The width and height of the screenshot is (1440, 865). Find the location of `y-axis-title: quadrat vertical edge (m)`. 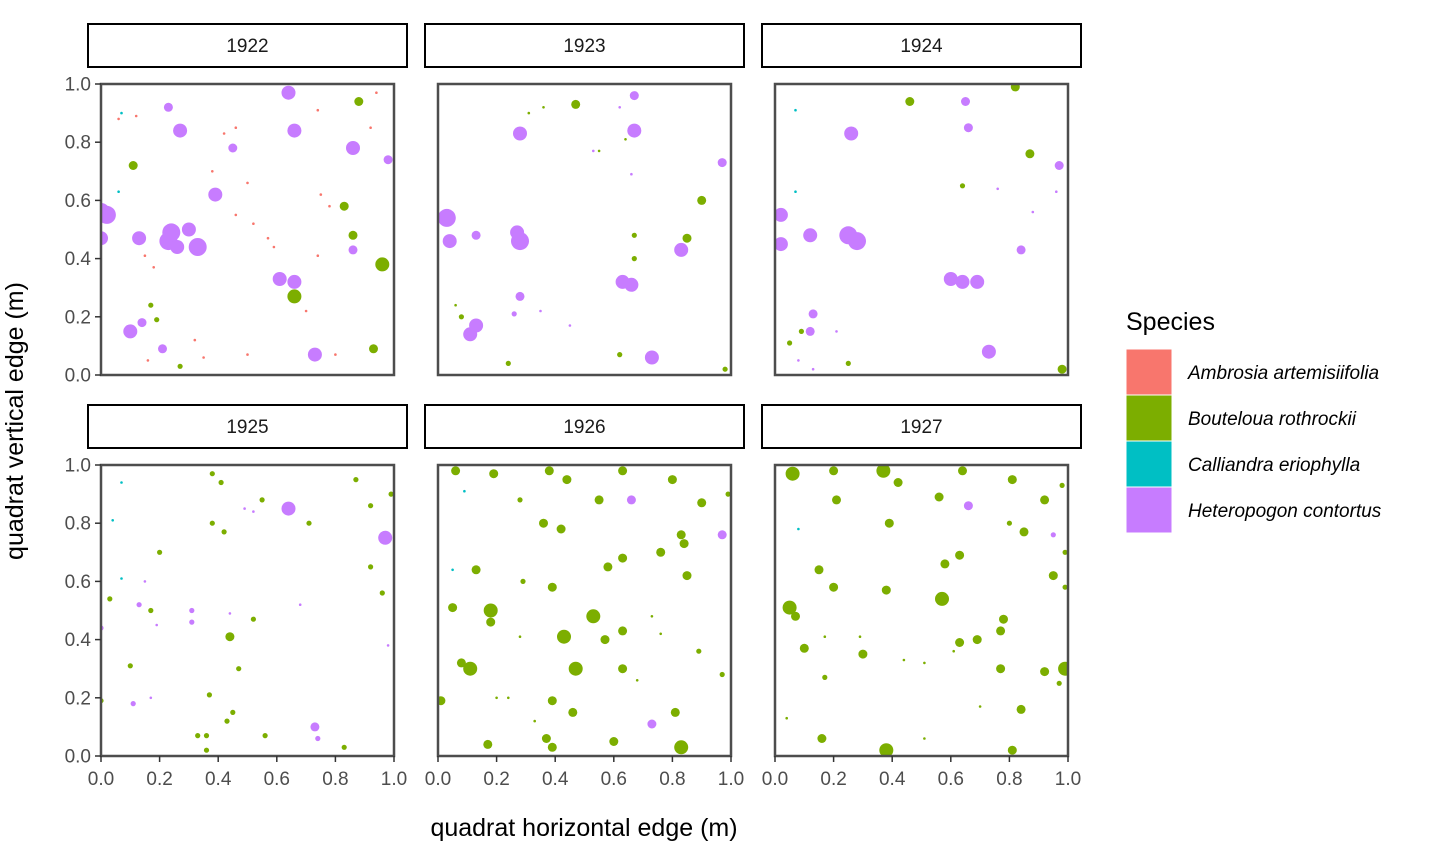

y-axis-title: quadrat vertical edge (m) is located at coordinates (15, 421).